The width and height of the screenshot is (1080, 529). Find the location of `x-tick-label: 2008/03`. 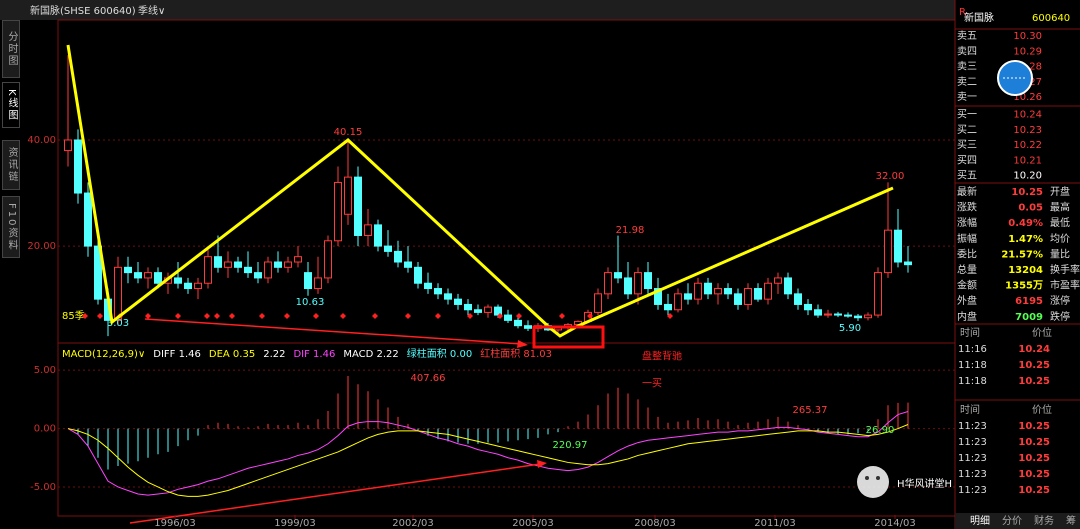

x-tick-label: 2008/03 is located at coordinates (655, 523).